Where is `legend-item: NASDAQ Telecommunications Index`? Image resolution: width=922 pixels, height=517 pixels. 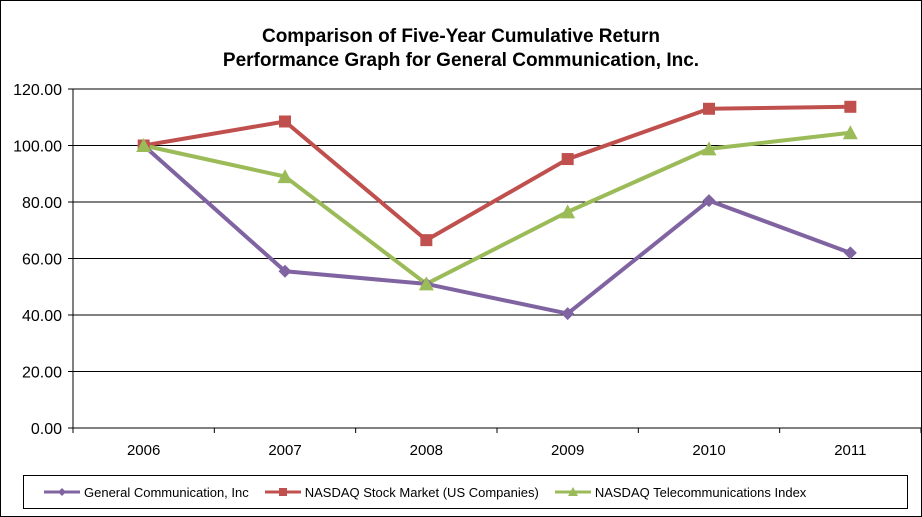 legend-item: NASDAQ Telecommunications Index is located at coordinates (679, 492).